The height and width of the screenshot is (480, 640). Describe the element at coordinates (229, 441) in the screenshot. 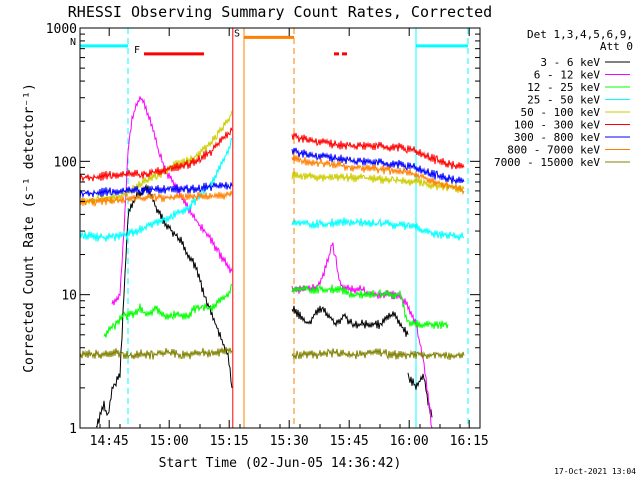

I see `x-tick-label: 15:15` at that location.